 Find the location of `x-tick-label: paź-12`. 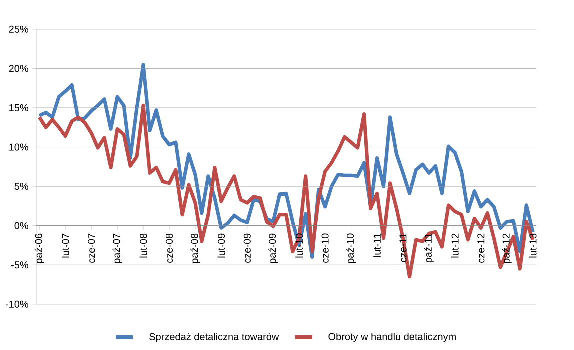

x-tick-label: paź-12 is located at coordinates (507, 249).